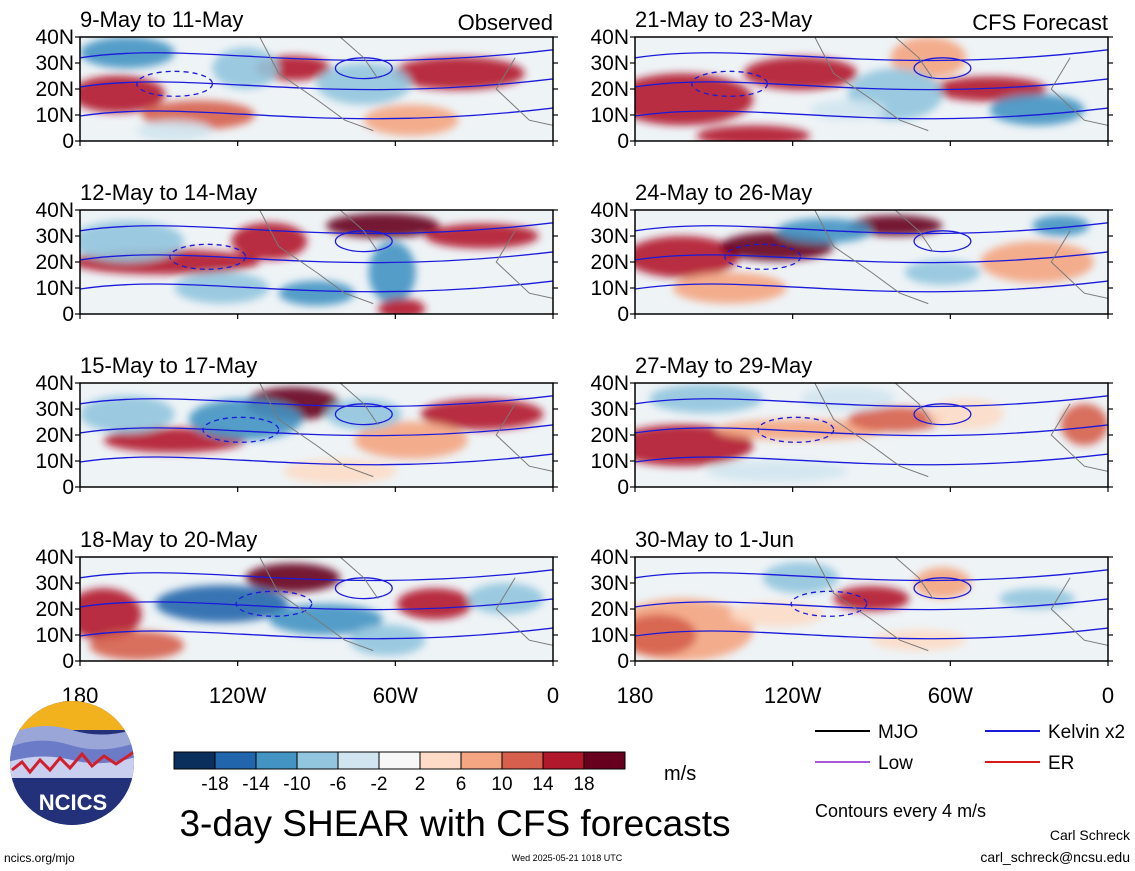  I want to click on map-panel: 40N 30N 20N 10N 0 9-May to 11-May Observed, so click(296, 80).